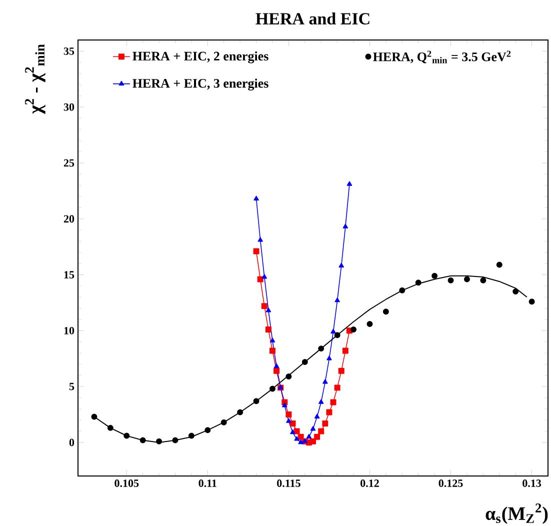 The image size is (551, 526). What do you see at coordinates (288, 483) in the screenshot?
I see `x-tick-label: 0.115` at bounding box center [288, 483].